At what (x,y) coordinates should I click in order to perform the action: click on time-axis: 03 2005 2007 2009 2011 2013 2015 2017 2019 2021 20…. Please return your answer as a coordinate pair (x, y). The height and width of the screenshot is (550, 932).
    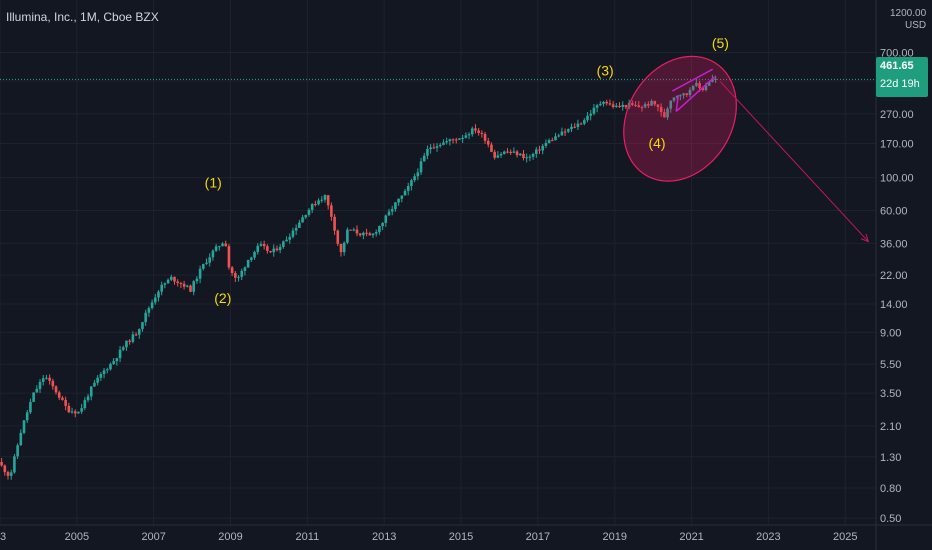
    Looking at the image, I should click on (466, 533).